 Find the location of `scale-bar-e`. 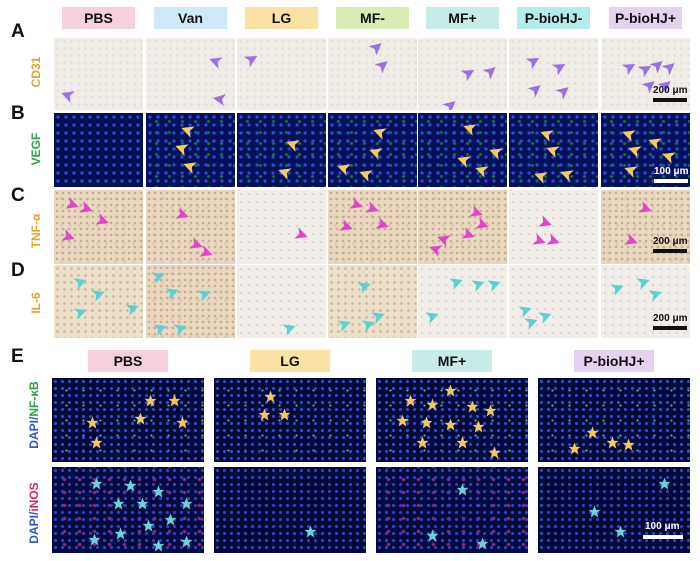

scale-bar-e is located at coordinates (663, 537).